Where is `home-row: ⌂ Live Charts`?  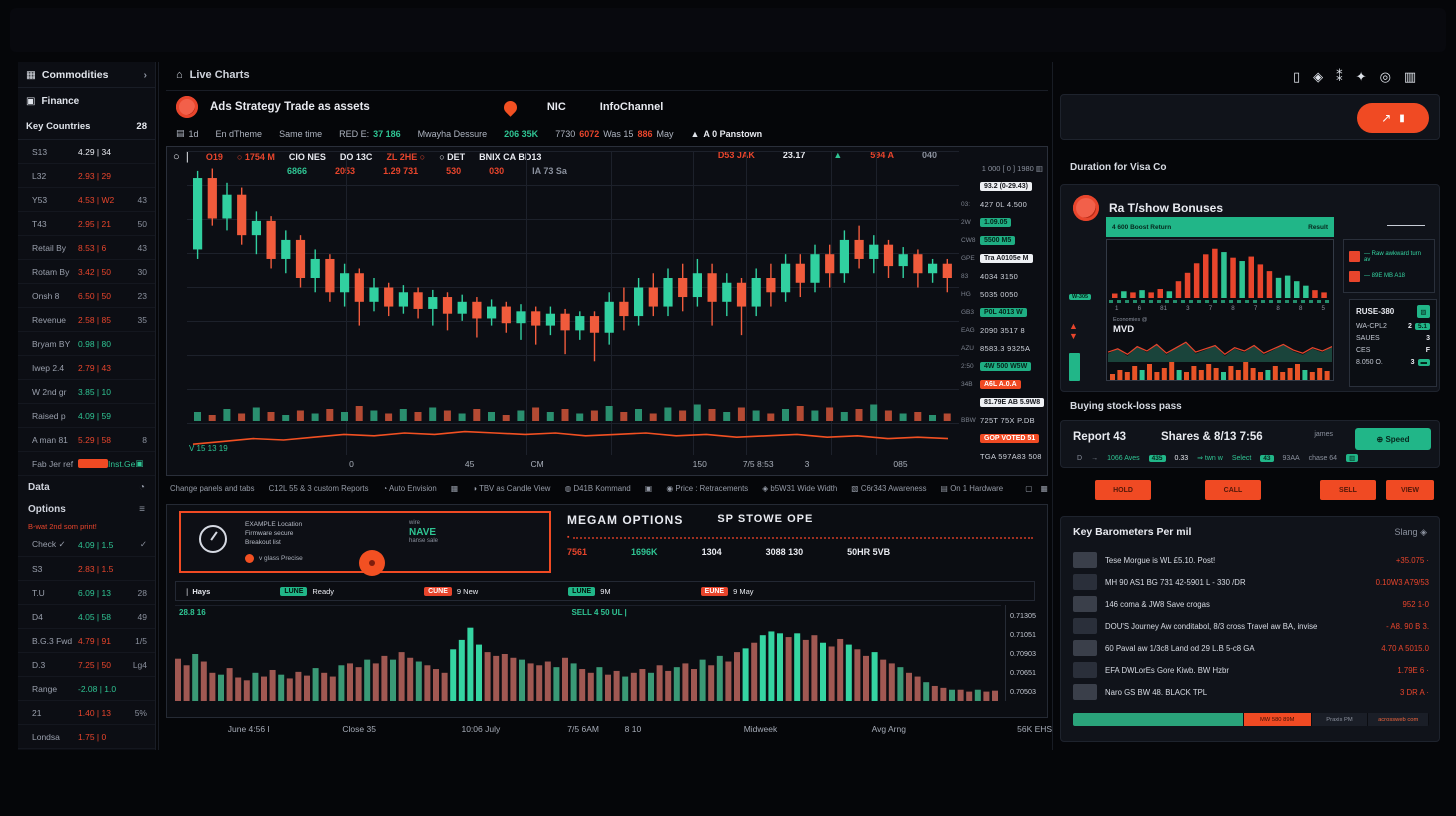 home-row: ⌂ Live Charts is located at coordinates (213, 75).